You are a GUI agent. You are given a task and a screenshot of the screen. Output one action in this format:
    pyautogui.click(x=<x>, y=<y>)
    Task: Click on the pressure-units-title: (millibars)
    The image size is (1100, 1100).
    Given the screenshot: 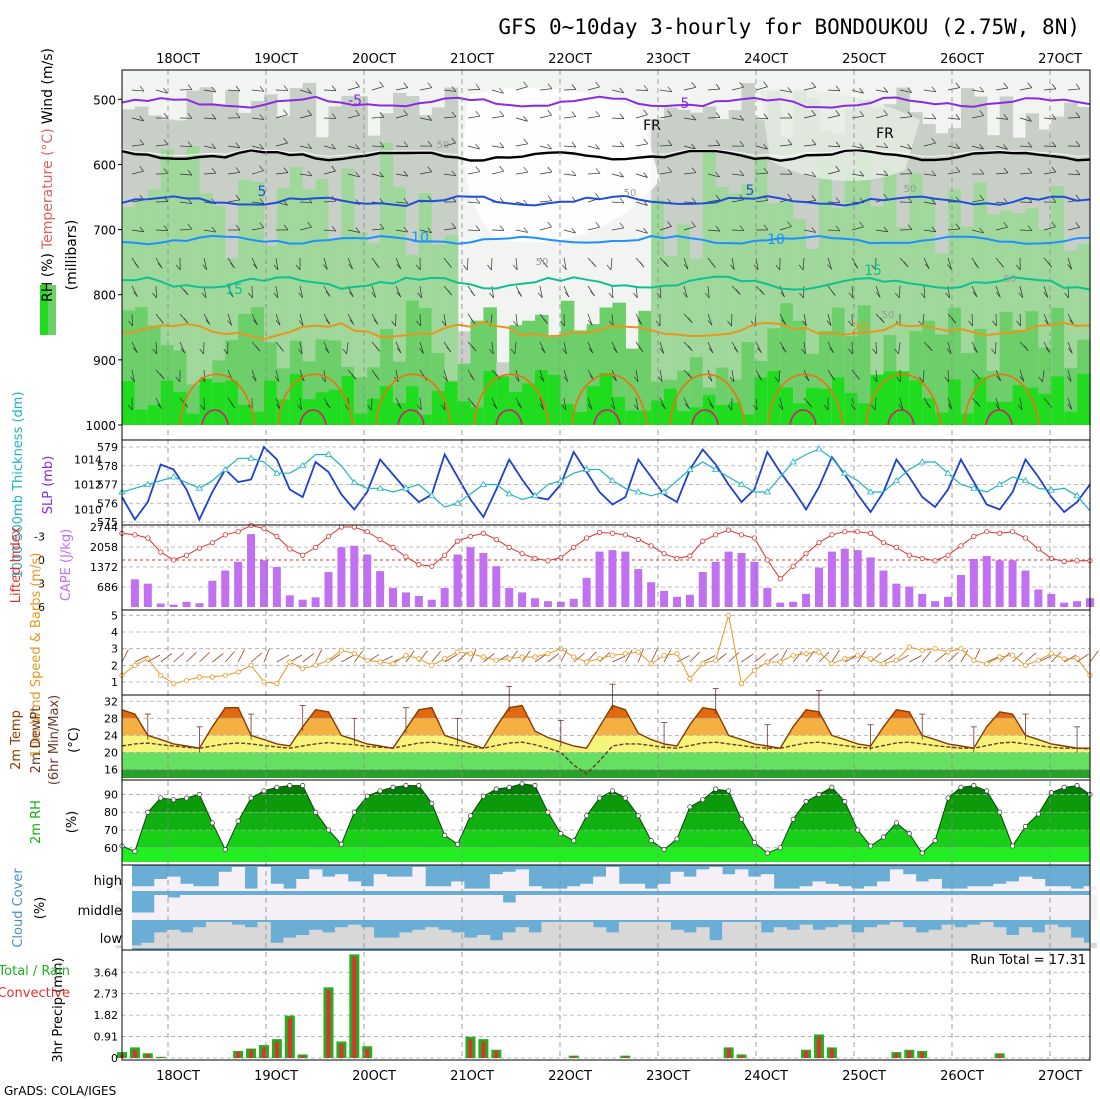 What is the action you would take?
    pyautogui.click(x=72, y=255)
    